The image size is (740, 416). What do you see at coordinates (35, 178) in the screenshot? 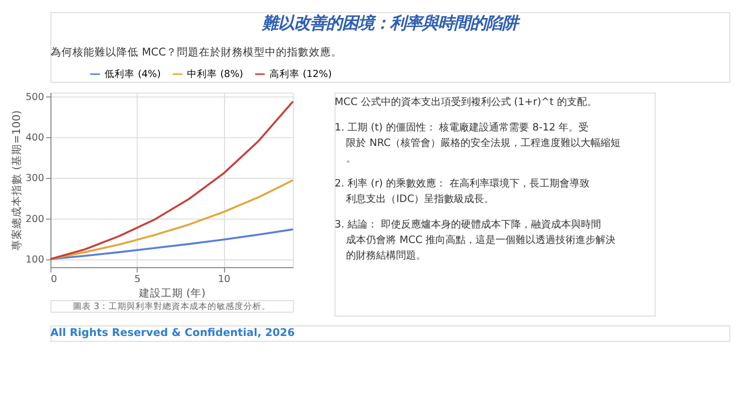
I see `y-tick-label: 300` at bounding box center [35, 178].